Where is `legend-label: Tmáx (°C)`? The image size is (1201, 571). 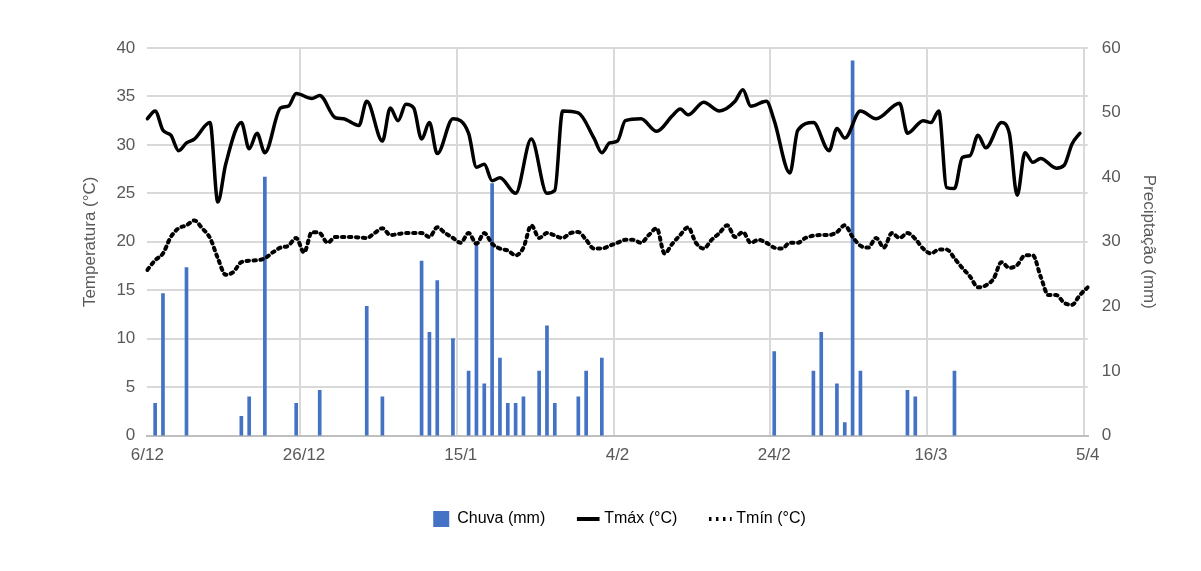
legend-label: Tmáx (°C) is located at coordinates (641, 518).